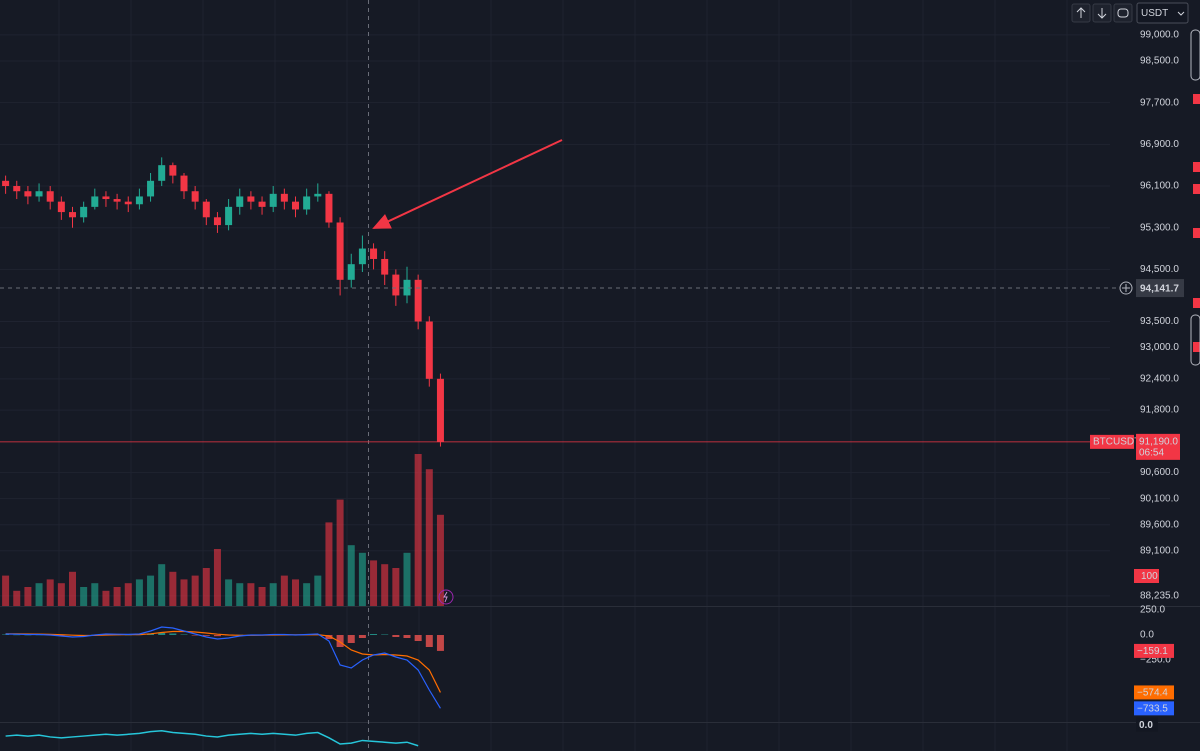 The image size is (1200, 751). Describe the element at coordinates (1159, 321) in the screenshot. I see `y-tick-label: 93,500.0` at that location.